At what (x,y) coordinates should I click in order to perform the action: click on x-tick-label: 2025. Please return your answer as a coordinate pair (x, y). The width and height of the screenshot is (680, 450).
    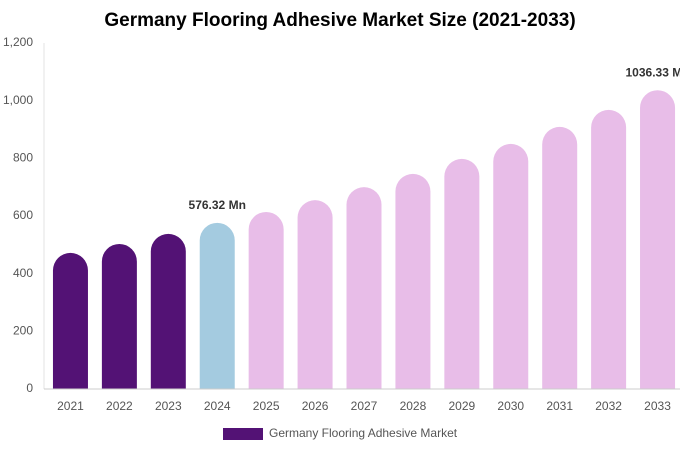
    Looking at the image, I should click on (266, 406).